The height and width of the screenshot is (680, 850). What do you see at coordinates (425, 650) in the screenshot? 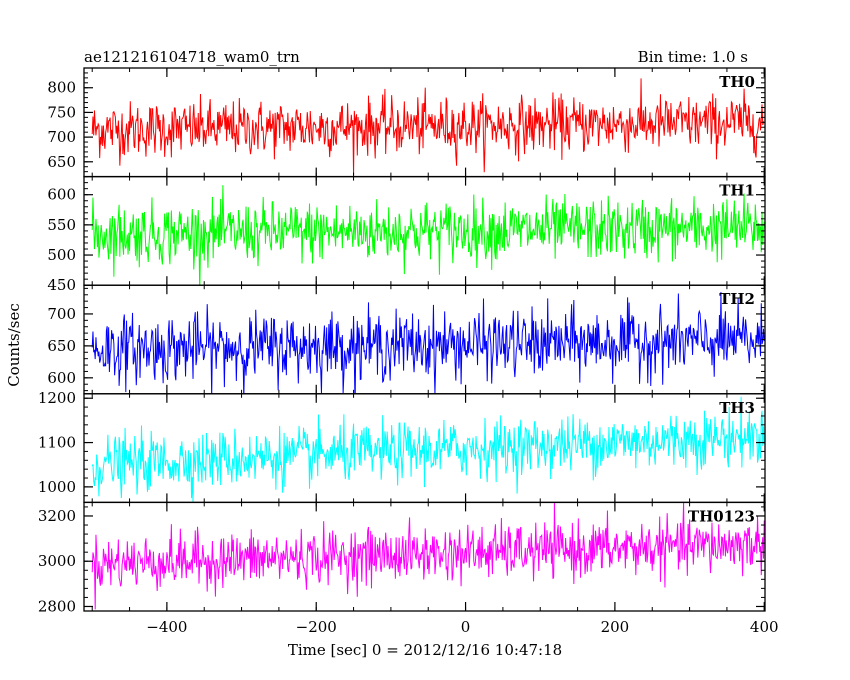
I see `x-axis-label: Time [sec] 0 = 2012/12/16 10:47:18` at bounding box center [425, 650].